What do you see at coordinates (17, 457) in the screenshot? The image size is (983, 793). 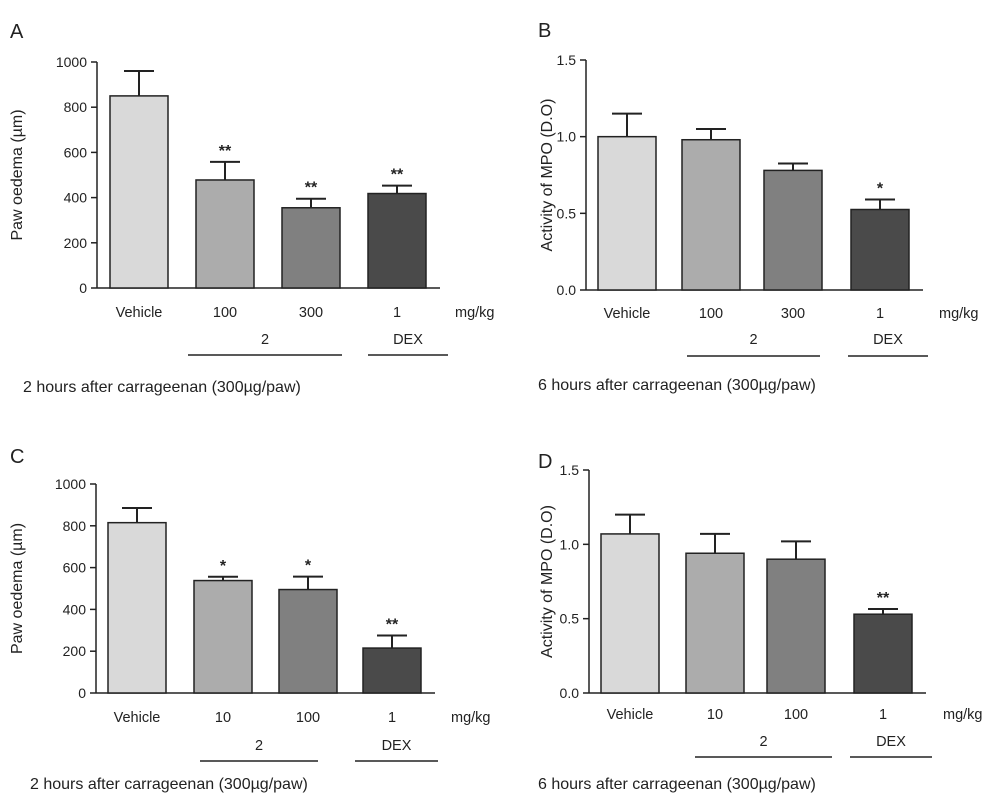 I see `panel-letter: C` at bounding box center [17, 457].